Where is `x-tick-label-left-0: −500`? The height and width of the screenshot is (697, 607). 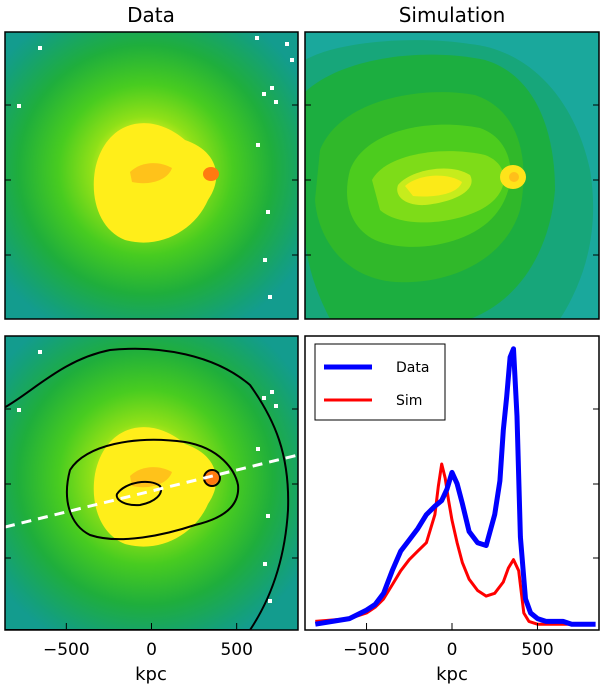
x-tick-label-left-0: −500 is located at coordinates (66, 650).